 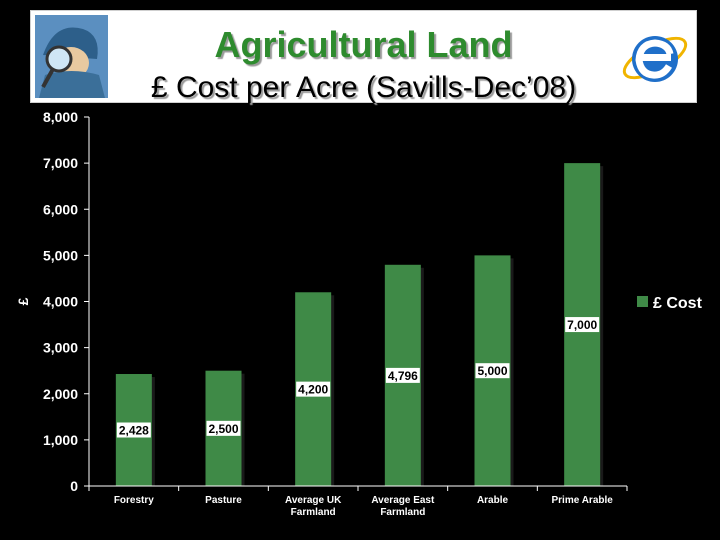 What do you see at coordinates (60, 348) in the screenshot?
I see `y-tick-label: 3,000` at bounding box center [60, 348].